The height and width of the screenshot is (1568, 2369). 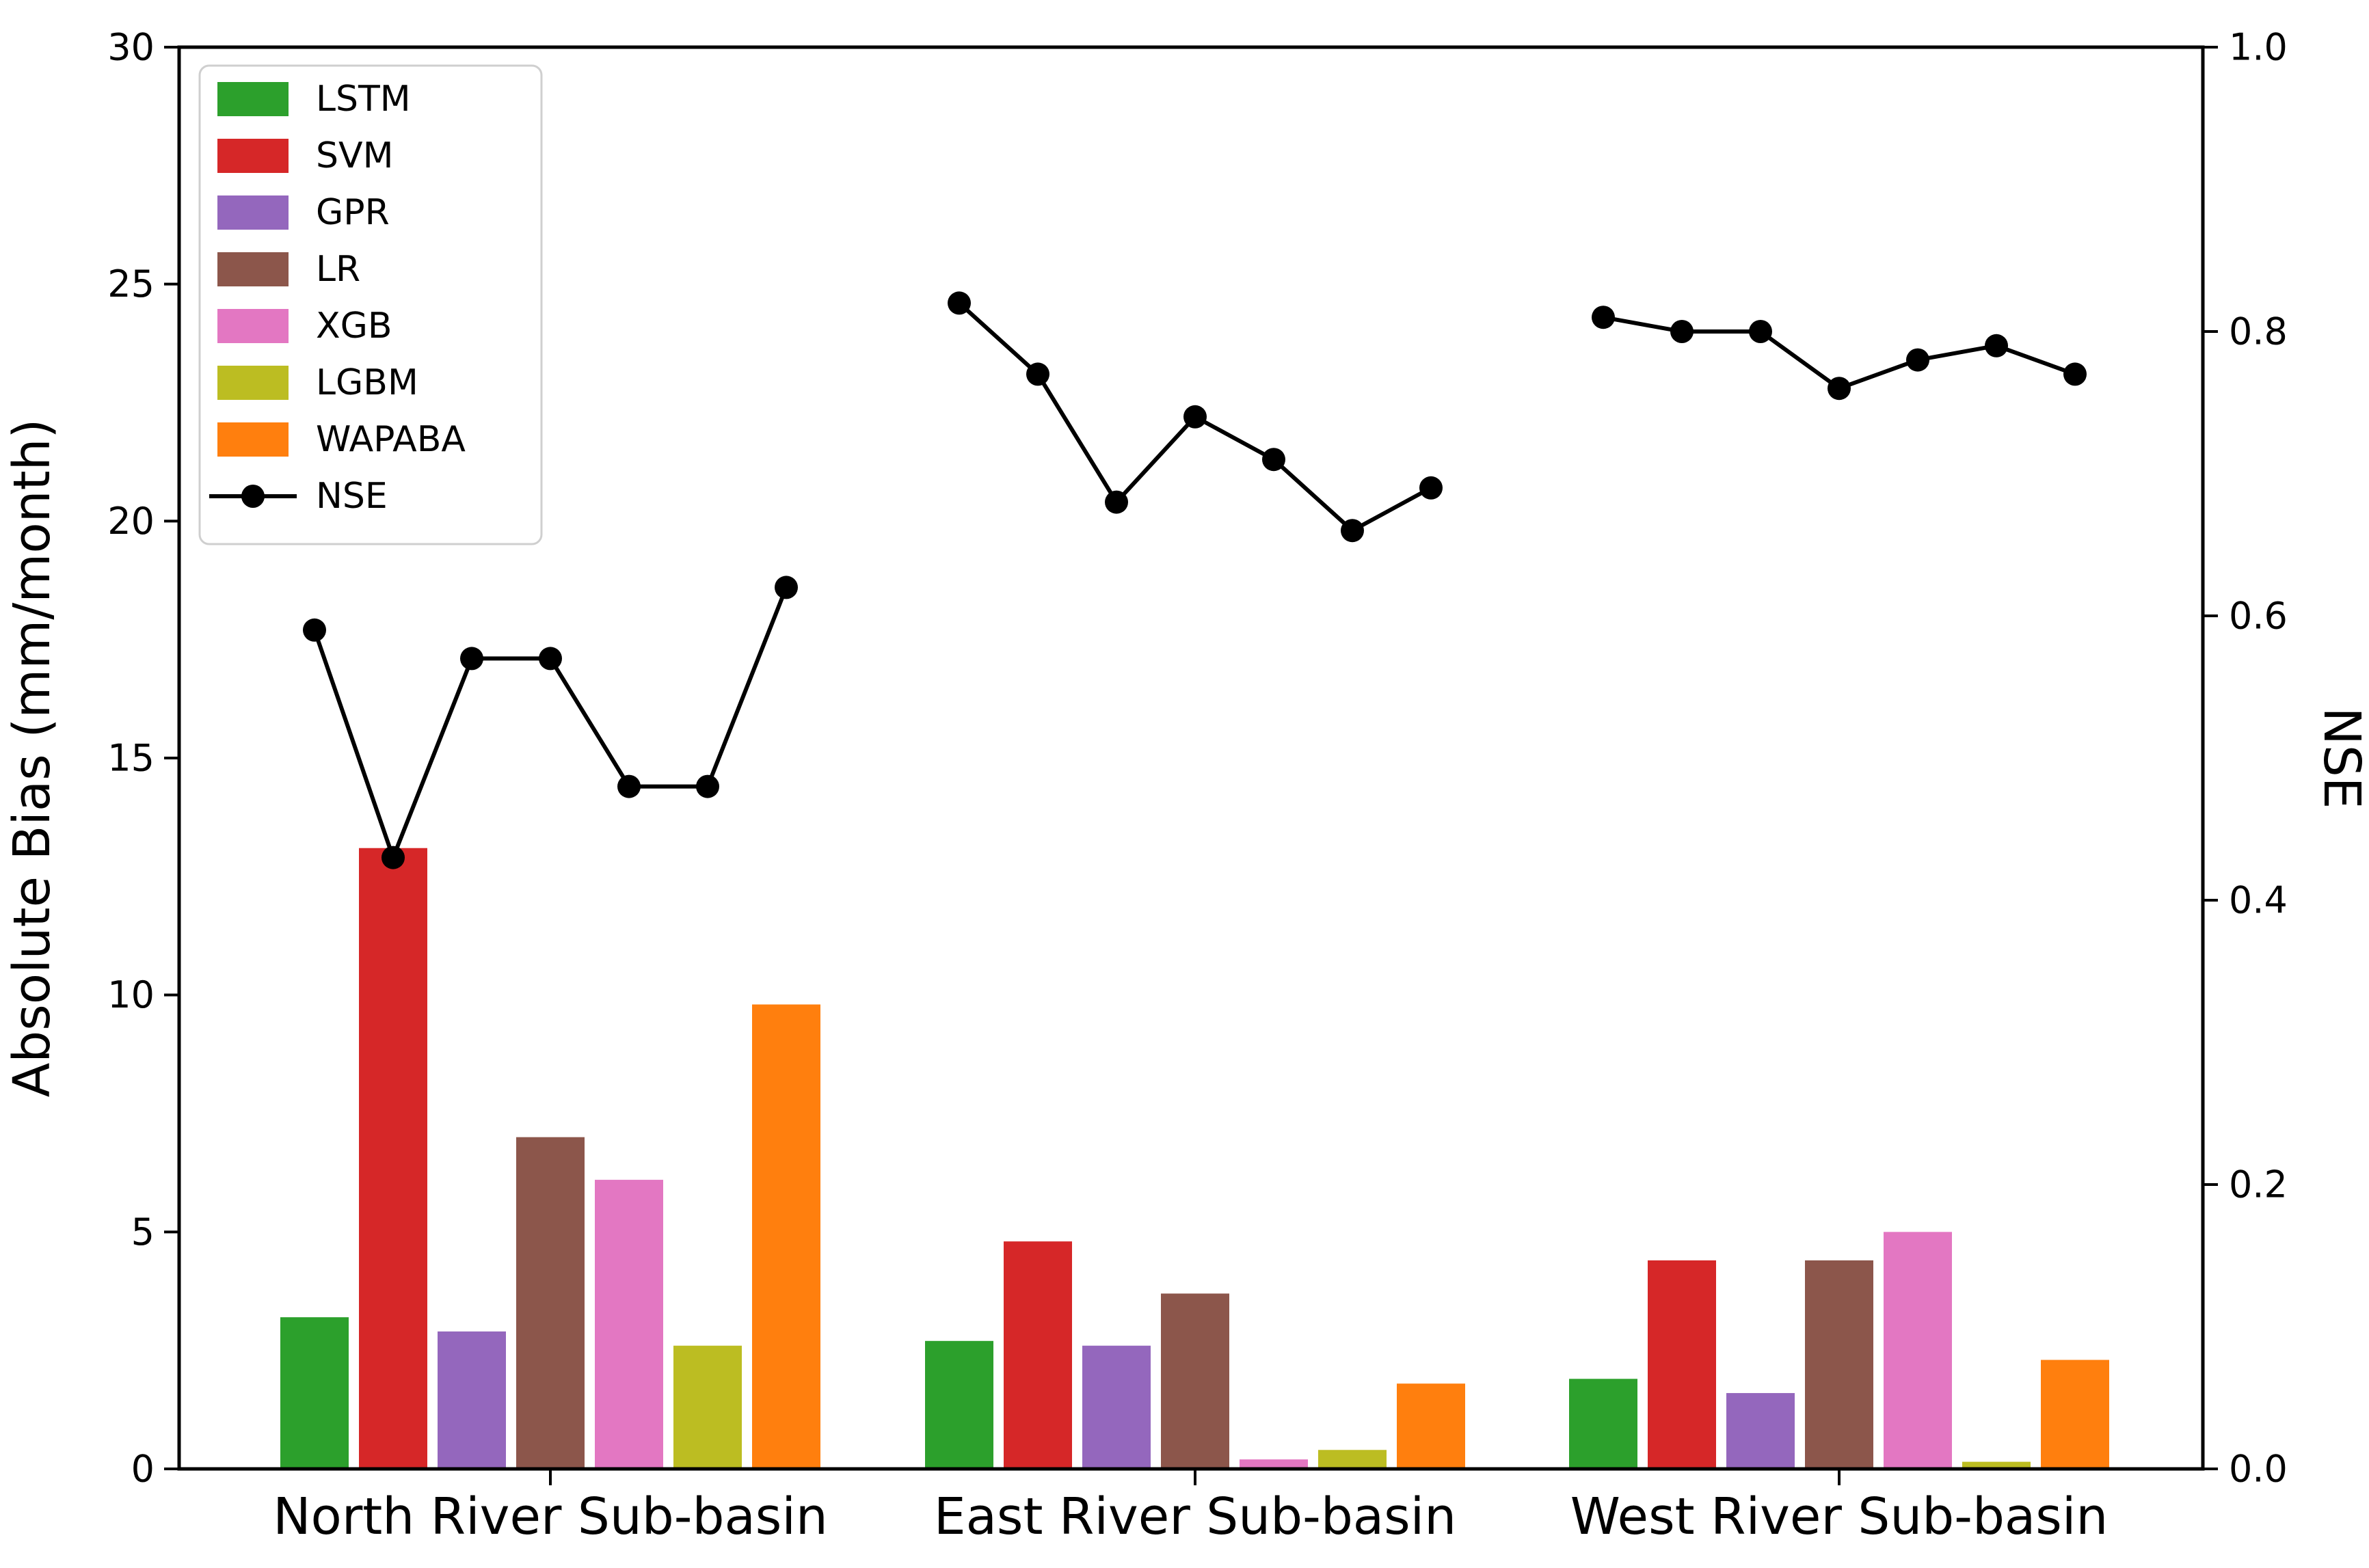 What do you see at coordinates (1997, 345) in the screenshot?
I see `nse-point-west-river-sub-basin-lgbm` at bounding box center [1997, 345].